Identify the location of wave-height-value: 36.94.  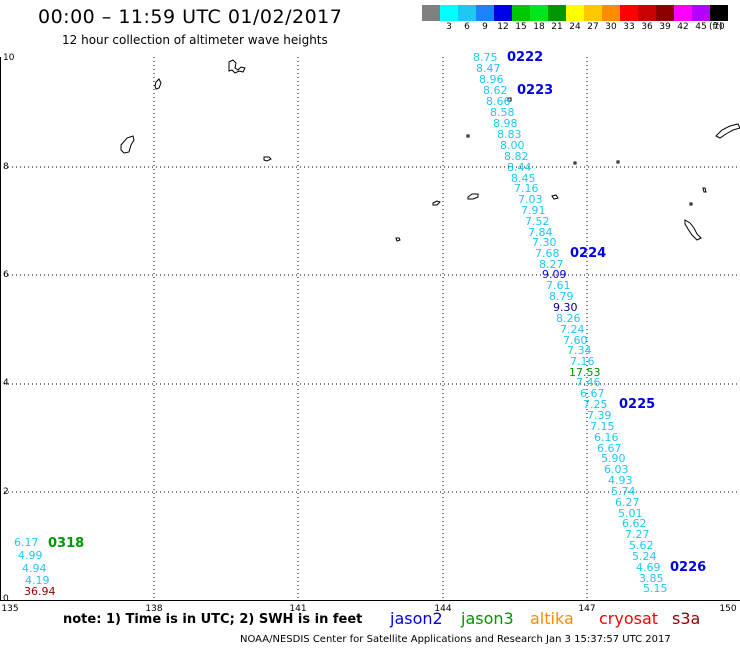
(40, 591).